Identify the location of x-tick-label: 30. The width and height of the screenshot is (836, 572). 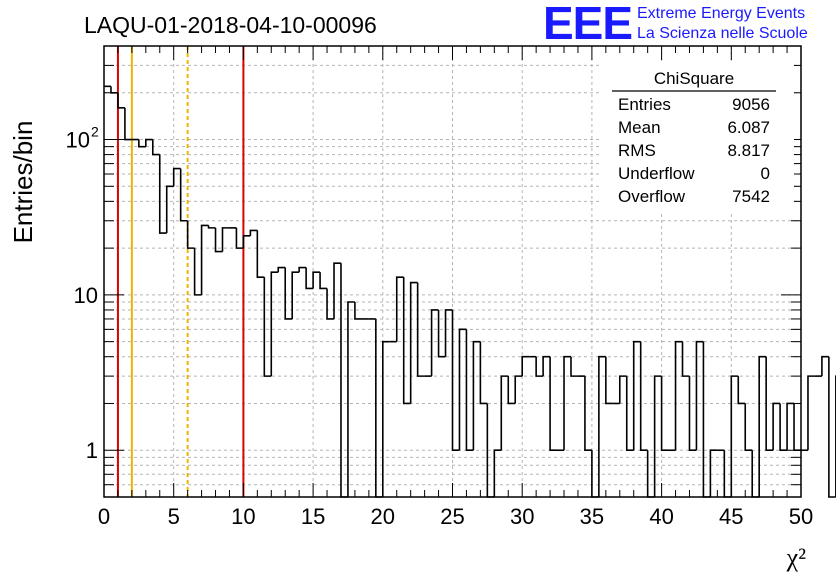
(522, 516).